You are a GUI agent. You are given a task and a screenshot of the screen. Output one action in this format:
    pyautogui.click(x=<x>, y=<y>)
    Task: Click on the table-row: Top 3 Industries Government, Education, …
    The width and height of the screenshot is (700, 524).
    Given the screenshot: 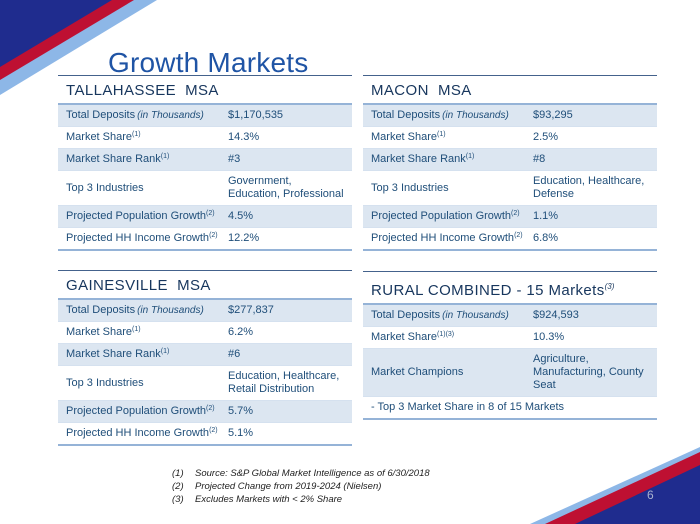 What is the action you would take?
    pyautogui.click(x=205, y=187)
    